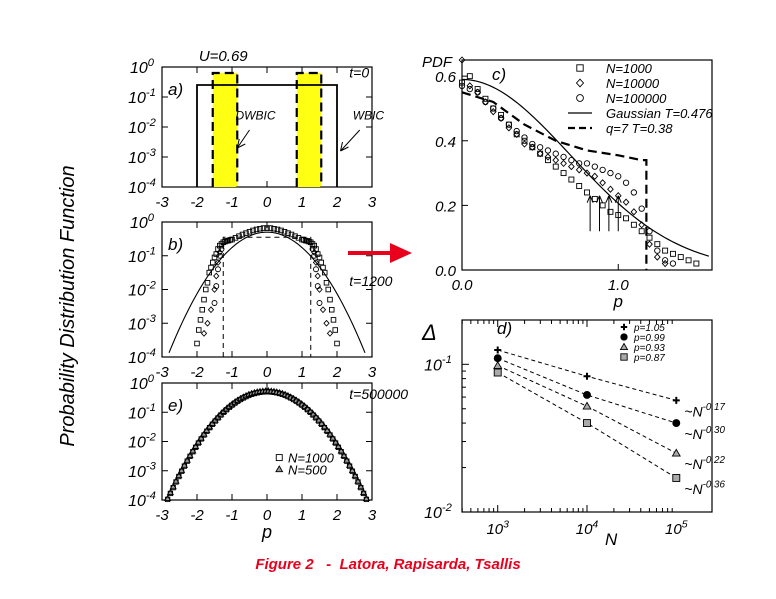 Image resolution: width=776 pixels, height=599 pixels. I want to click on legend-label: N=1000, so click(629, 68).